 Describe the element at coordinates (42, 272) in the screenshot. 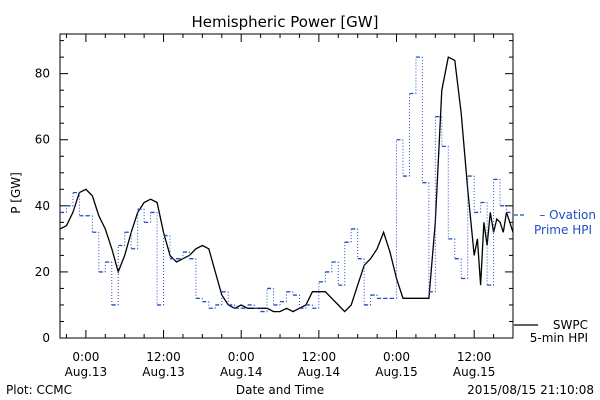

I see `y-tick-label: 20` at that location.